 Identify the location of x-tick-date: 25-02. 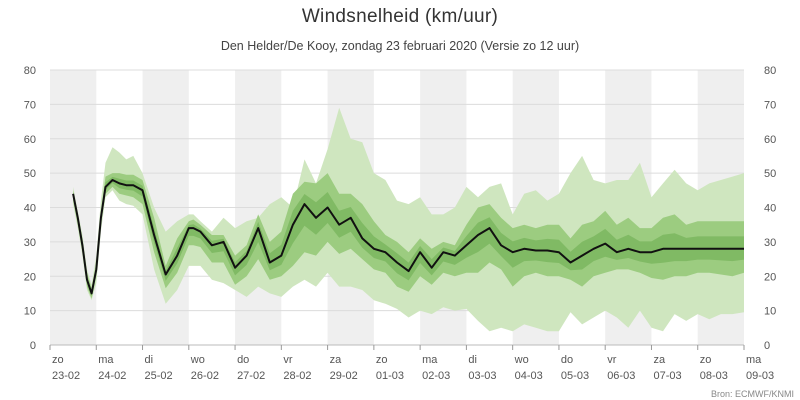
(159, 376).